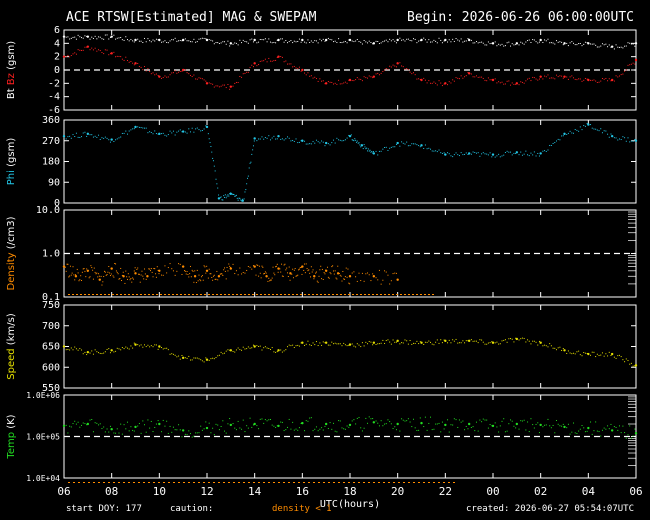  What do you see at coordinates (374, 43) in the screenshot?
I see `point-bt` at bounding box center [374, 43].